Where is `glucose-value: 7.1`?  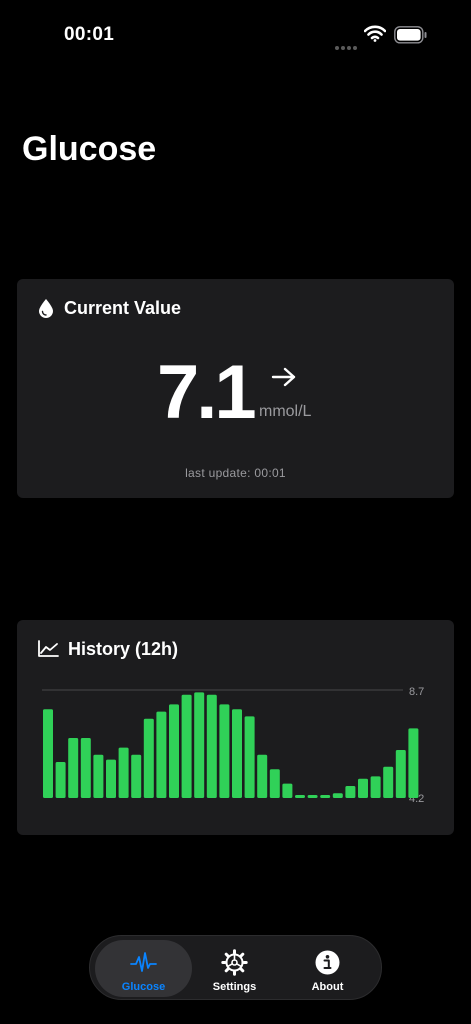 glucose-value: 7.1 is located at coordinates (207, 392).